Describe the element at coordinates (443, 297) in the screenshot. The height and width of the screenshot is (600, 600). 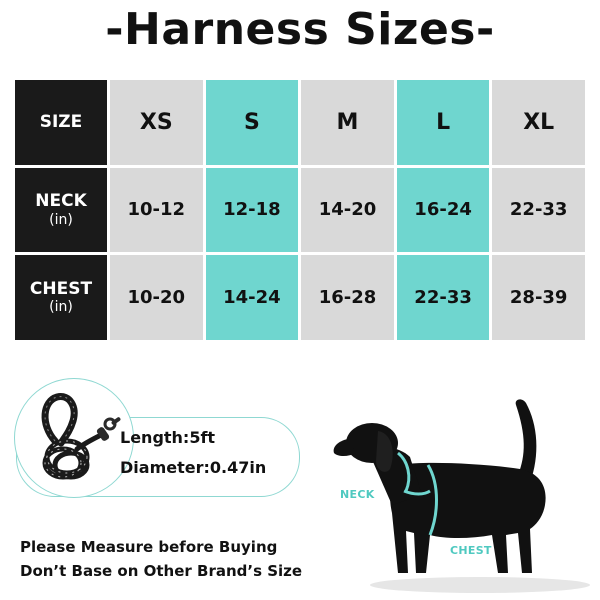
I see `chest-l: 22-33` at that location.